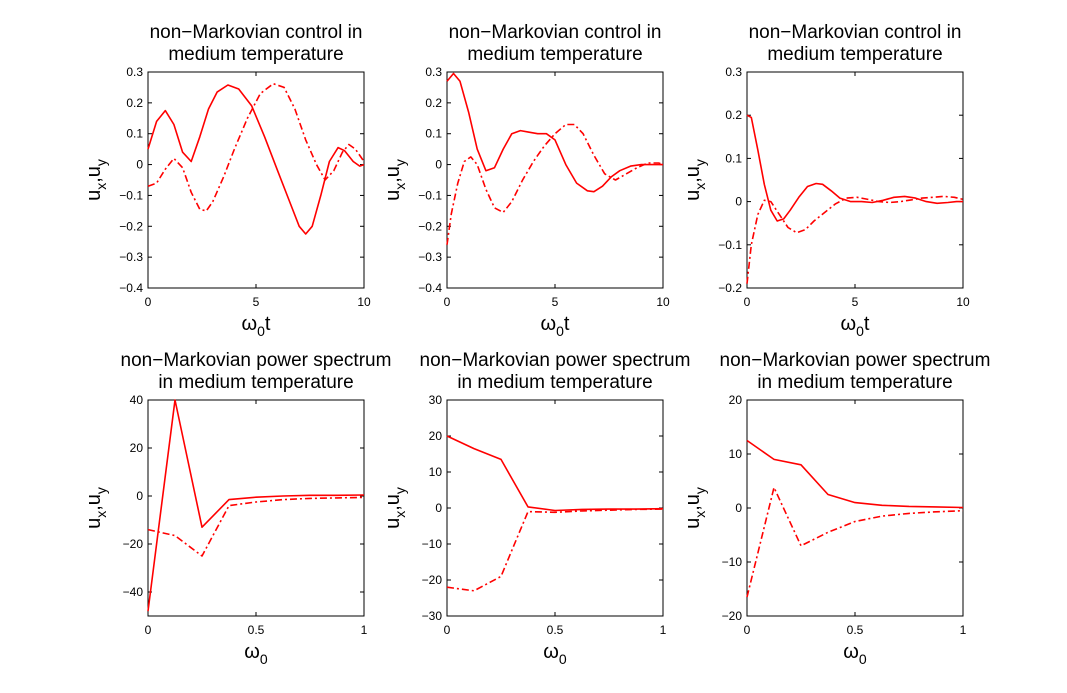 This screenshot has width=1067, height=693. Describe the element at coordinates (137, 400) in the screenshot. I see `y-tick-label: 40` at that location.